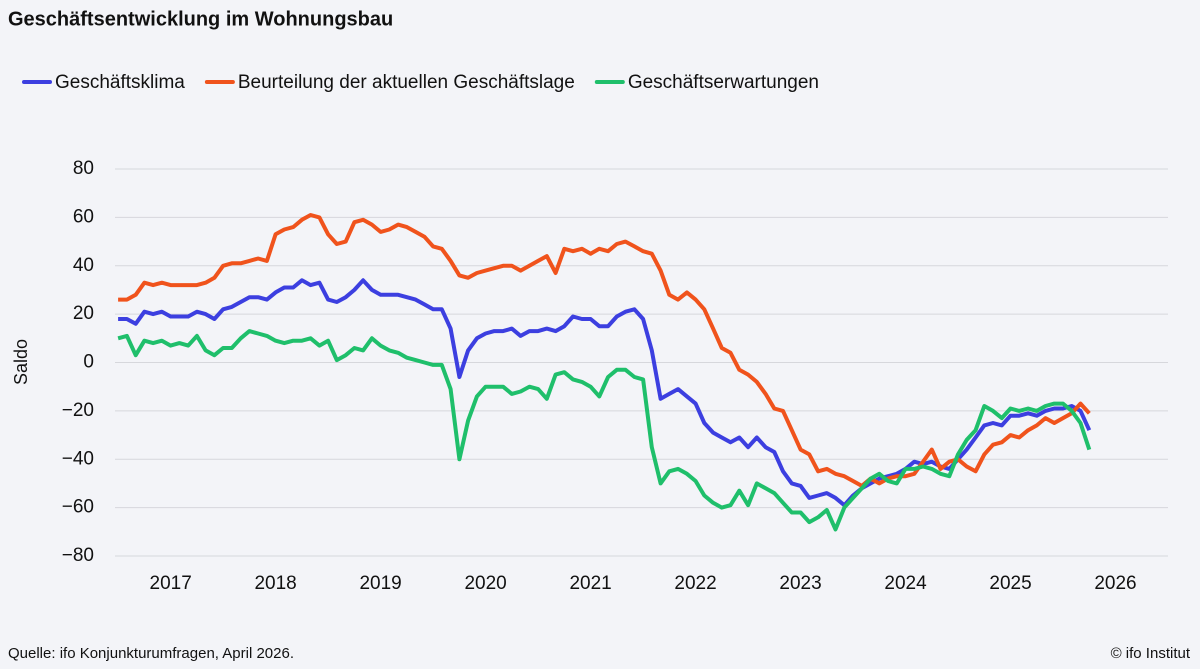 The image size is (1200, 669). I want to click on y-tick-label: 40, so click(83, 265).